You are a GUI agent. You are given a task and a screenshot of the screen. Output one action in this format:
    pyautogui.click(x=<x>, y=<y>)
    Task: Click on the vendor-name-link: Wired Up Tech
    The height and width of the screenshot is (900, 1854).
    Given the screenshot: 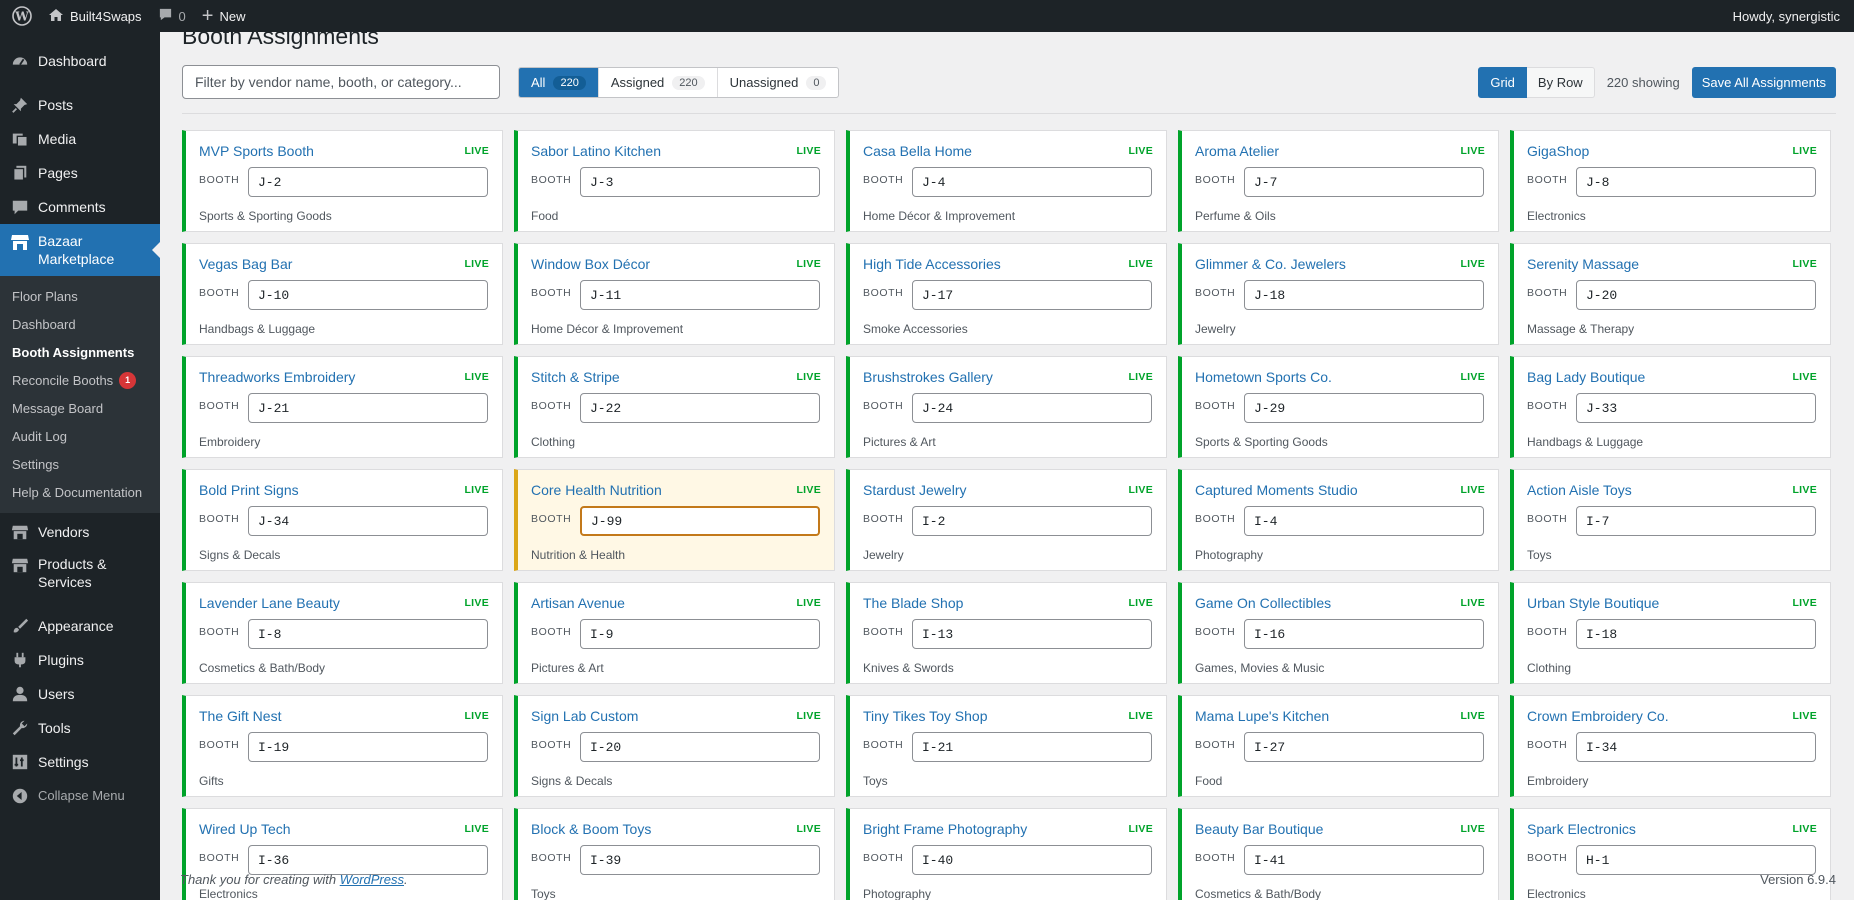 What is the action you would take?
    pyautogui.click(x=245, y=829)
    